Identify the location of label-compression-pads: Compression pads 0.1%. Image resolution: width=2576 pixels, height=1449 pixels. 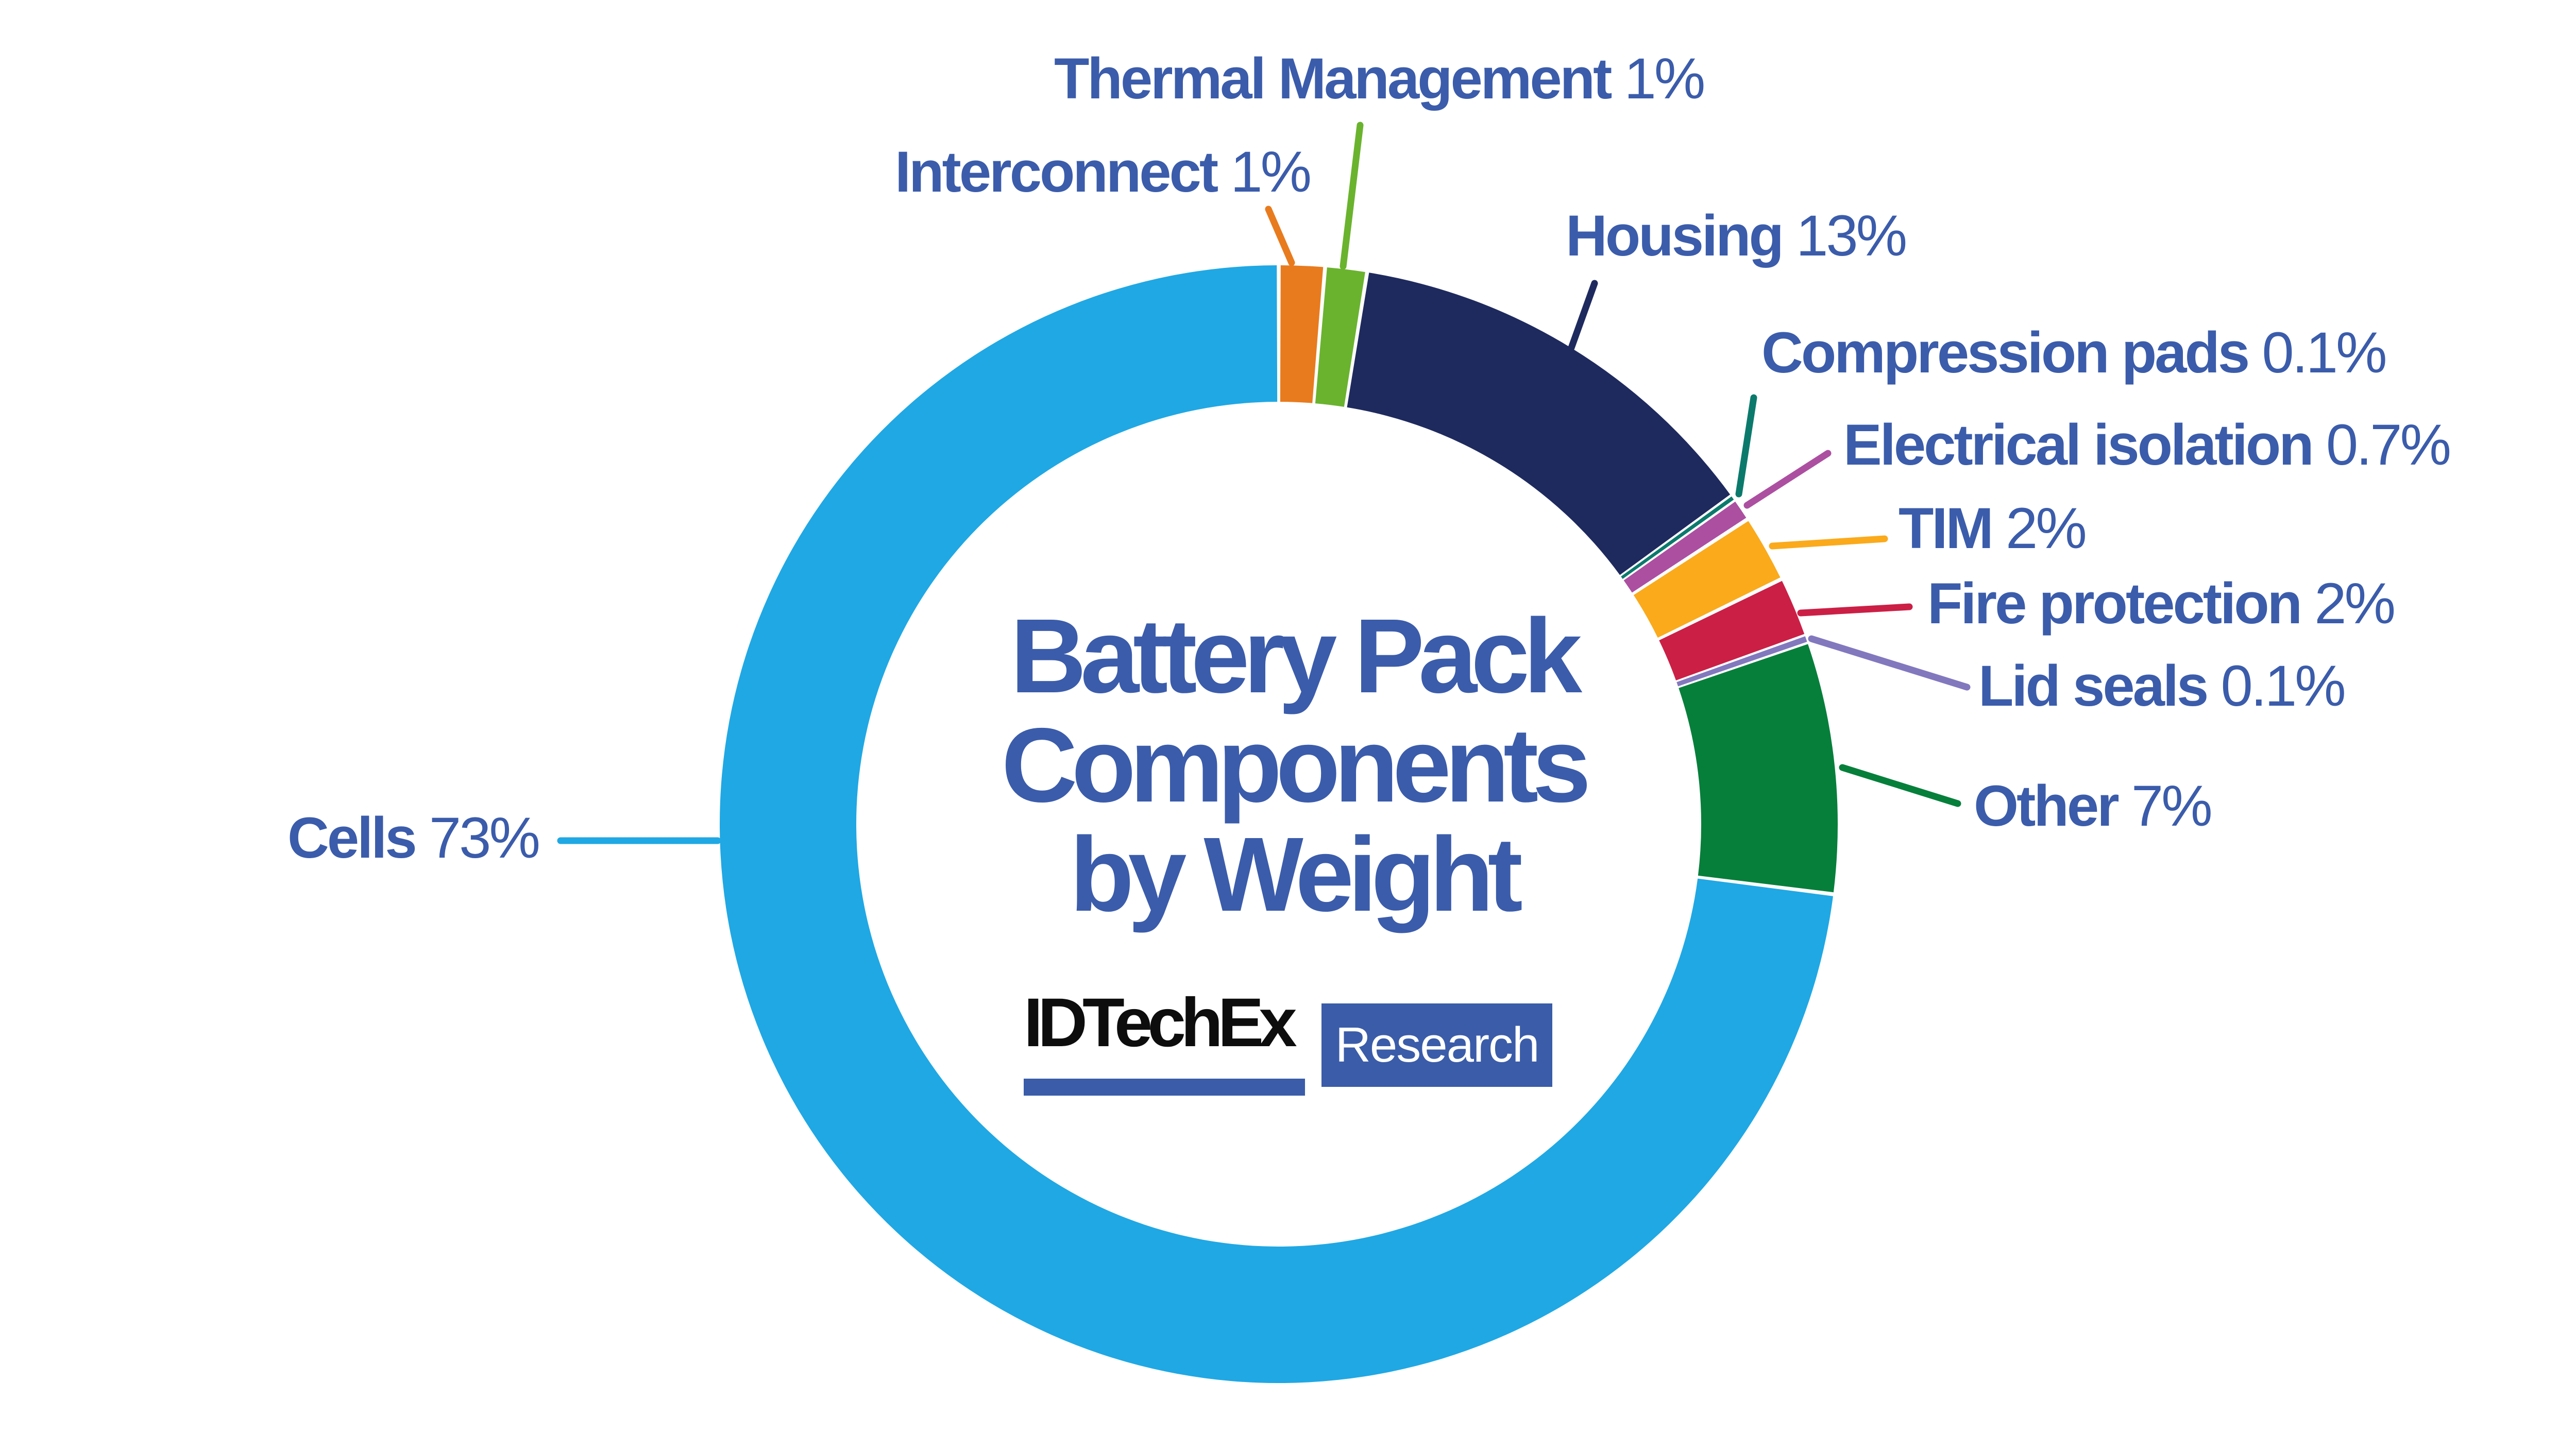
(2074, 353).